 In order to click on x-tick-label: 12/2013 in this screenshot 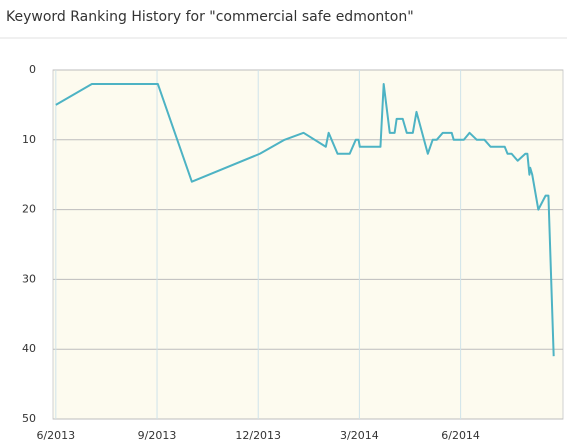, I will do `click(258, 435)`.